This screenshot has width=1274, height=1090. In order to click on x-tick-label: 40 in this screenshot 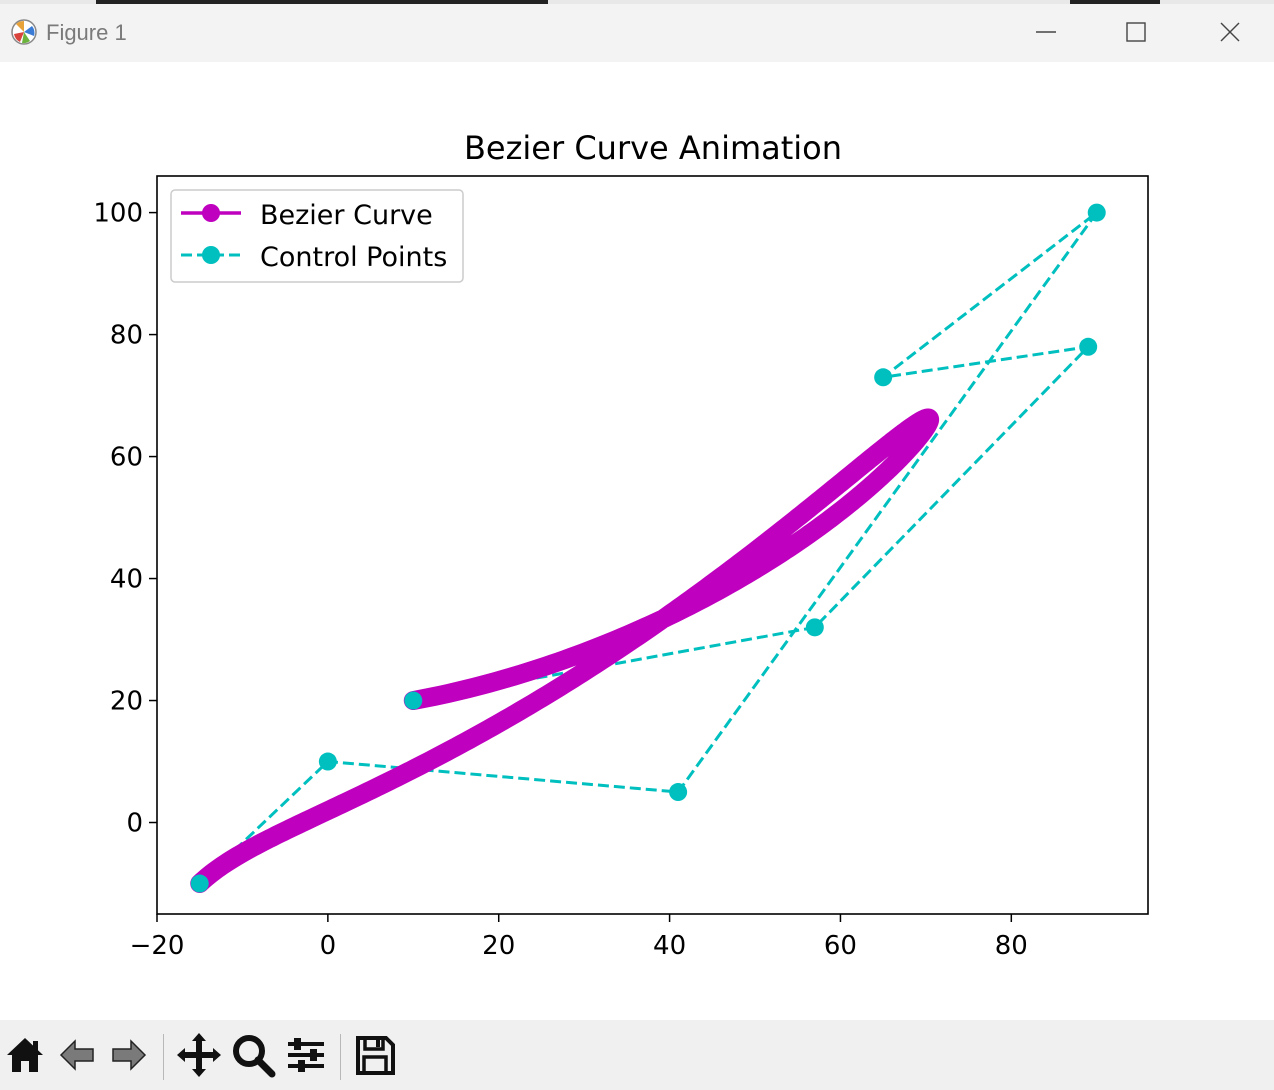, I will do `click(669, 946)`.